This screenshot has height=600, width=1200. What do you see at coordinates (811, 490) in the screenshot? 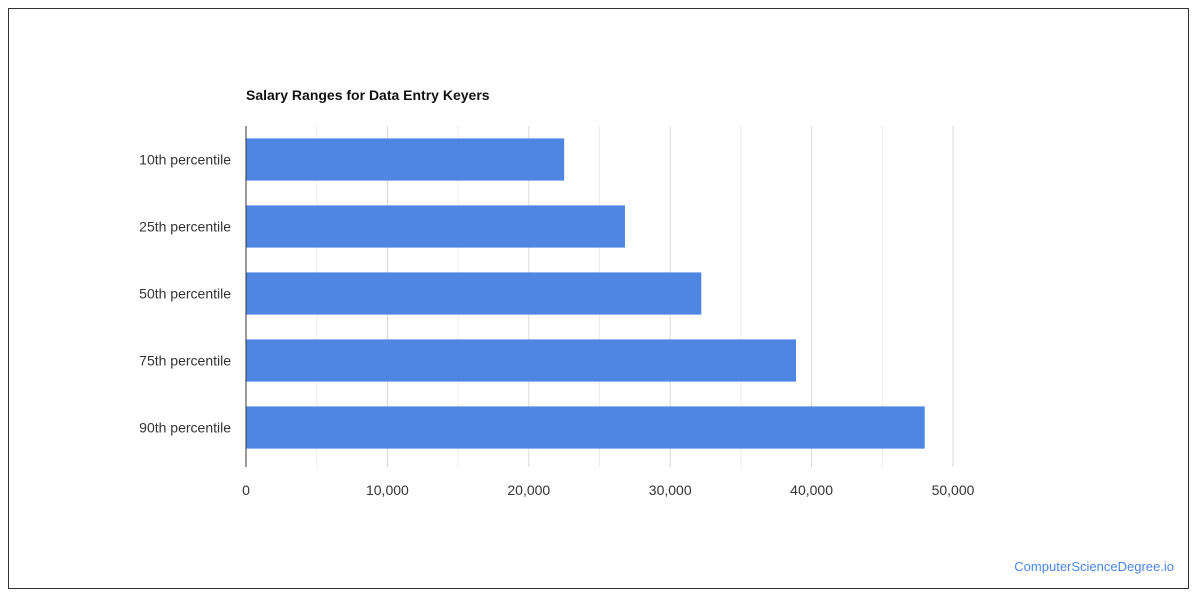
I see `x-tick-label: 40,000` at bounding box center [811, 490].